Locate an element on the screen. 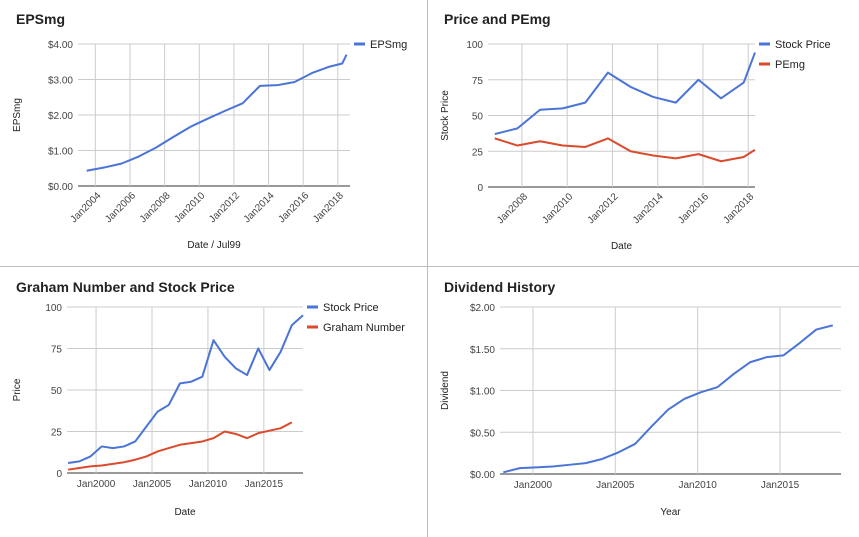 The width and height of the screenshot is (859, 537). eps-x-tick-label: Jan2008 is located at coordinates (155, 207).